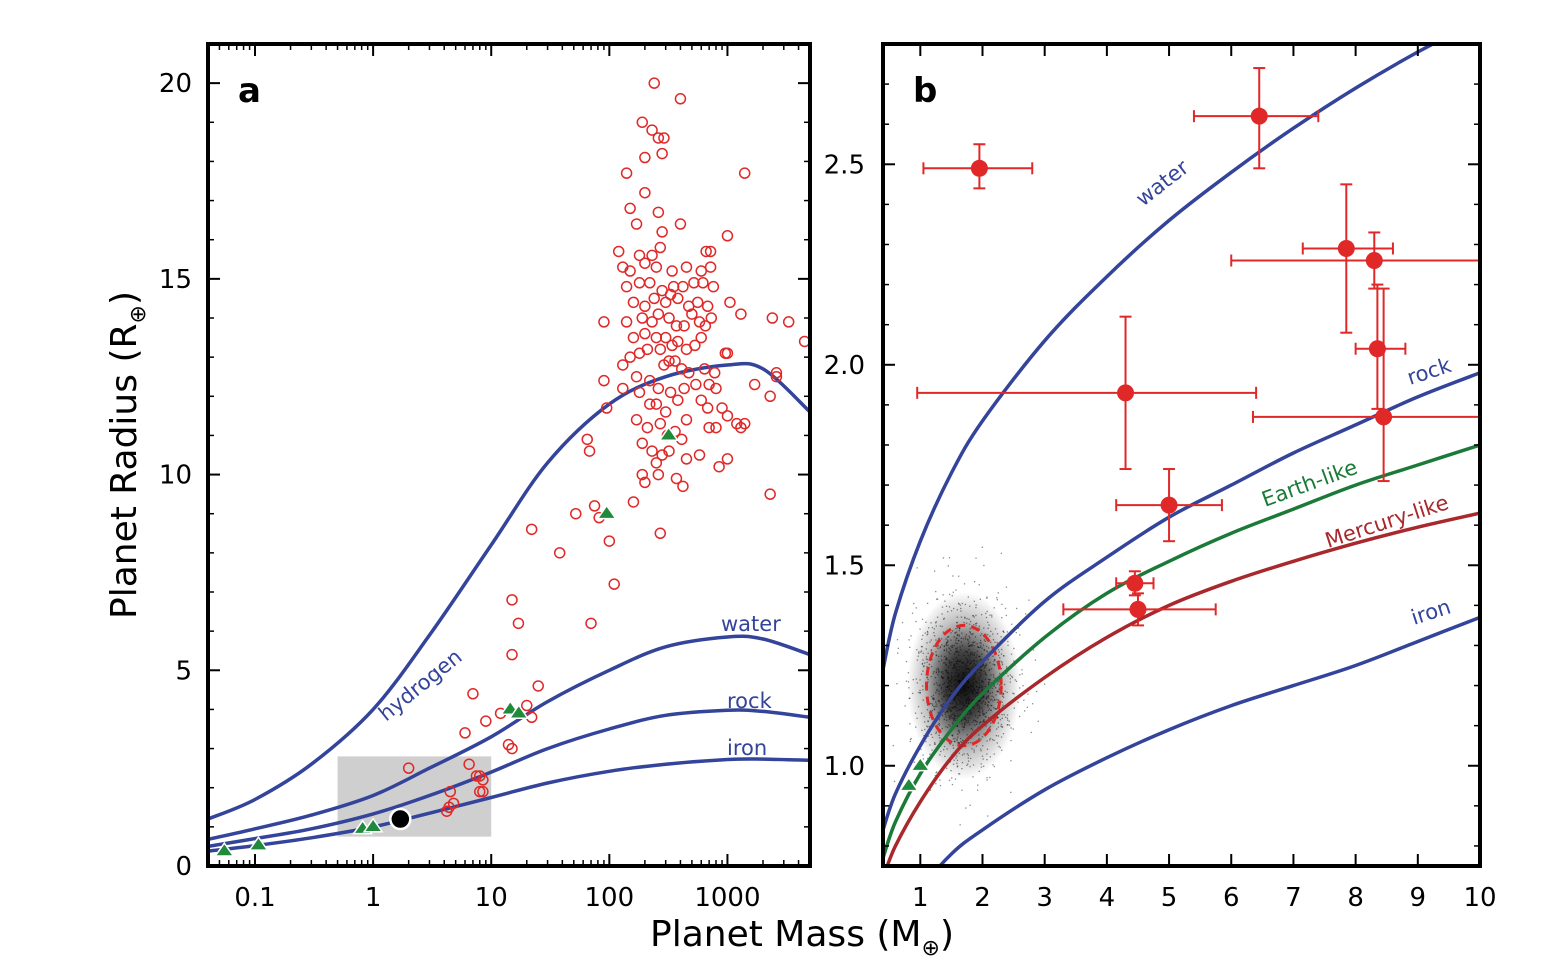 The height and width of the screenshot is (973, 1555). What do you see at coordinates (1169, 898) in the screenshot?
I see `x-tick-label: 5` at bounding box center [1169, 898].